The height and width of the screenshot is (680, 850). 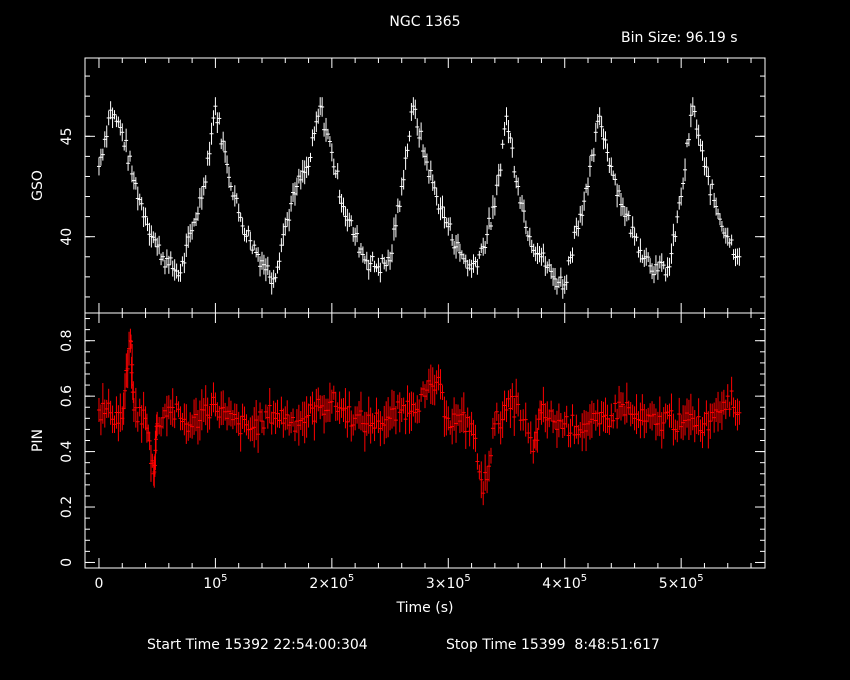 I want to click on y-tick-label: 0, so click(x=67, y=562).